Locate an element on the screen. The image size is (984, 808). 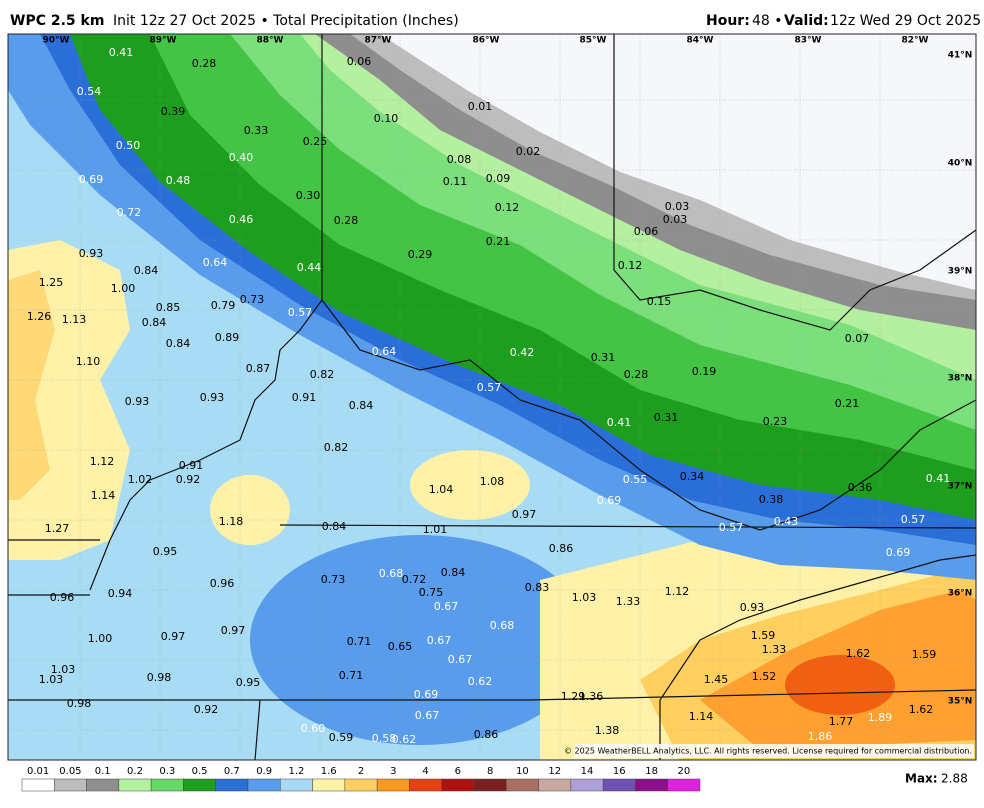
precip-label: 0.43 is located at coordinates (786, 521).